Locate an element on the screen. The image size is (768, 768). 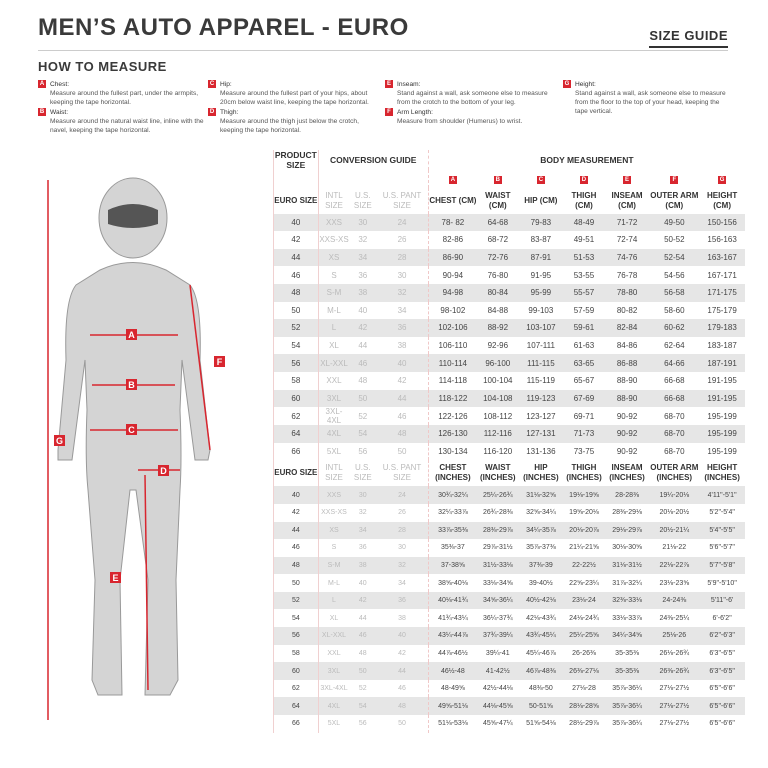
column-header: U.S. SIZE is located at coordinates (362, 473).